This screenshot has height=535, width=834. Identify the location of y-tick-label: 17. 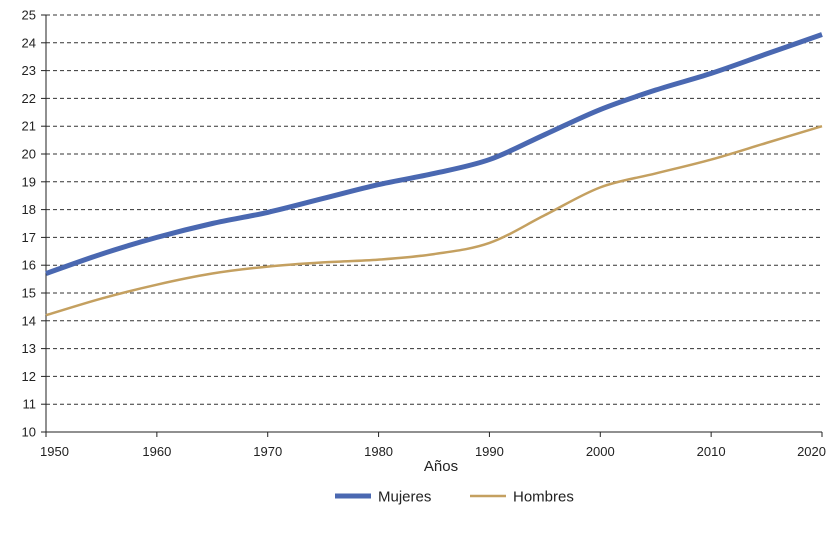
(29, 237).